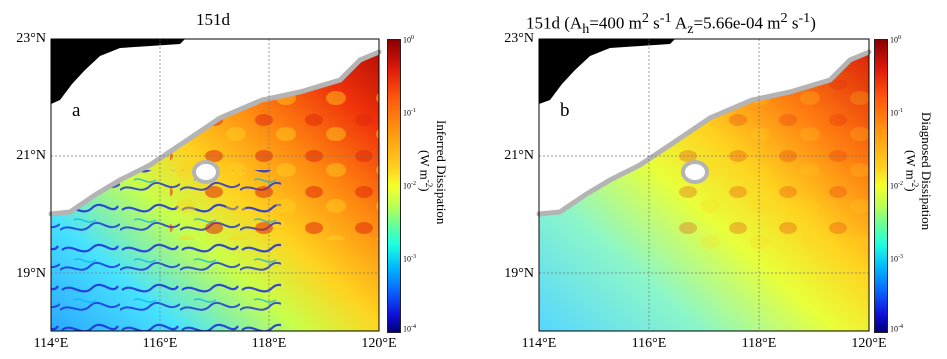 This screenshot has width=947, height=359. Describe the element at coordinates (896, 186) in the screenshot. I see `colorbar-tick-2-b: 10⁻²` at that location.